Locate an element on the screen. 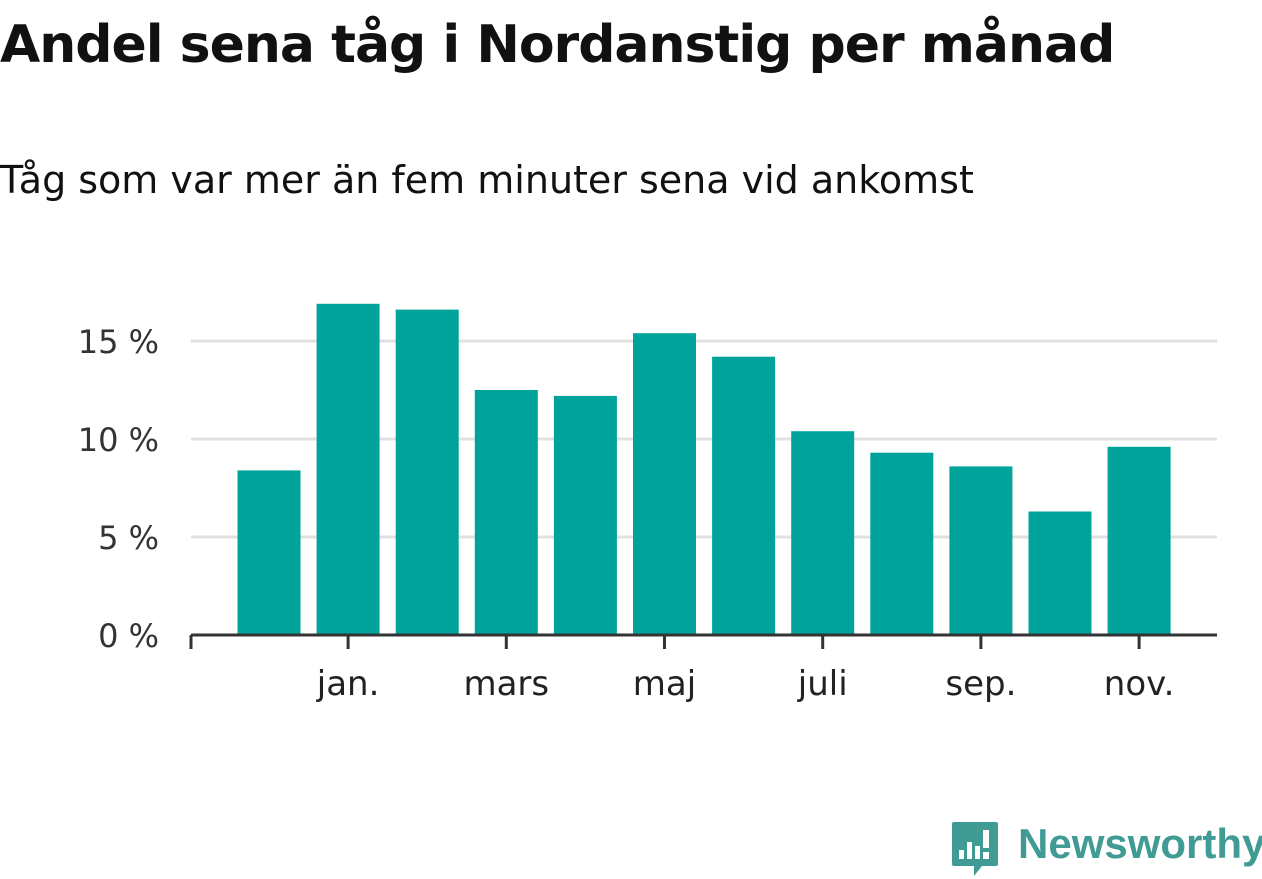 This screenshot has height=879, width=1262. bar-sep is located at coordinates (981, 550).